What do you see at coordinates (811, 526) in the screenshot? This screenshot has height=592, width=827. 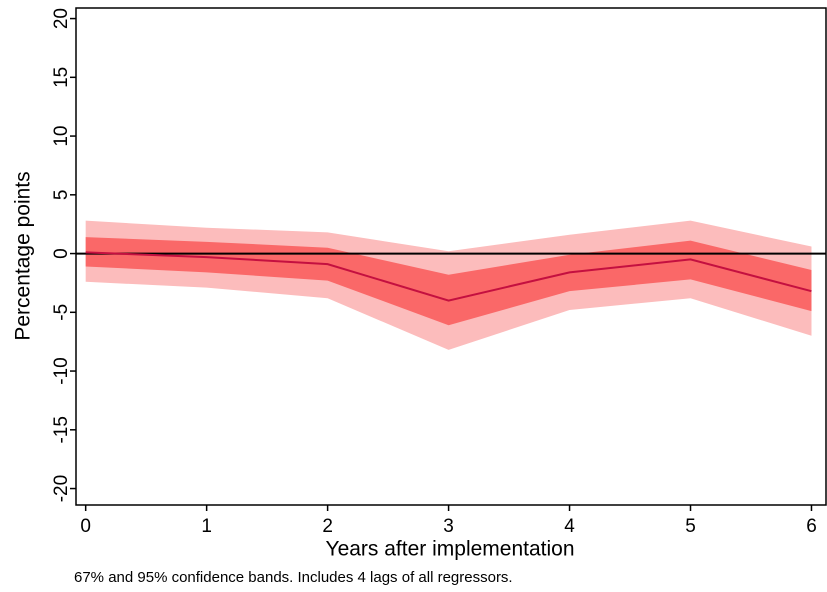 I see `x-tick-label: 6` at bounding box center [811, 526].